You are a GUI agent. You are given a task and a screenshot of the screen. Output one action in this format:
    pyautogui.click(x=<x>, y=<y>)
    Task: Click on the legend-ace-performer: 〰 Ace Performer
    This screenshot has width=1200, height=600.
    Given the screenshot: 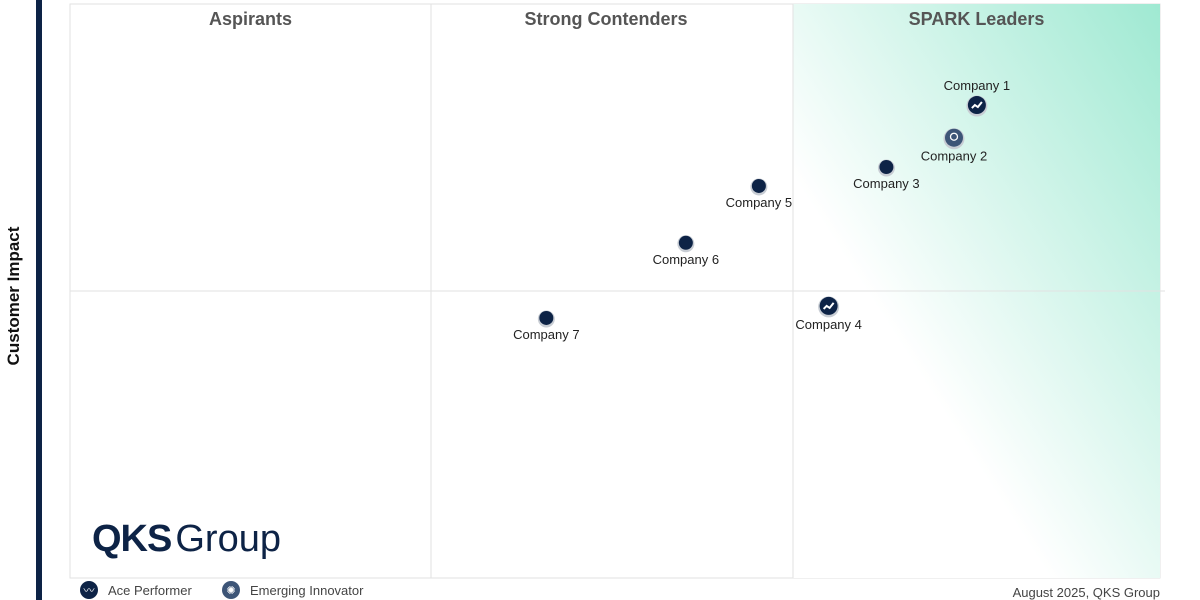 What is the action you would take?
    pyautogui.click(x=136, y=590)
    